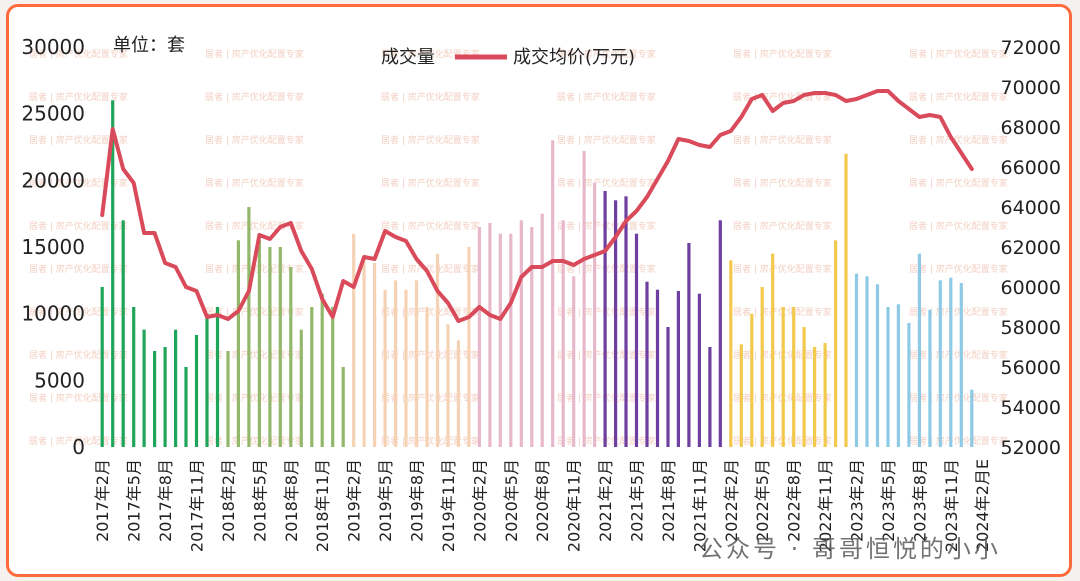 This screenshot has height=581, width=1080. What do you see at coordinates (668, 500) in the screenshot?
I see `x-tick-label: 2021年8月` at bounding box center [668, 500].